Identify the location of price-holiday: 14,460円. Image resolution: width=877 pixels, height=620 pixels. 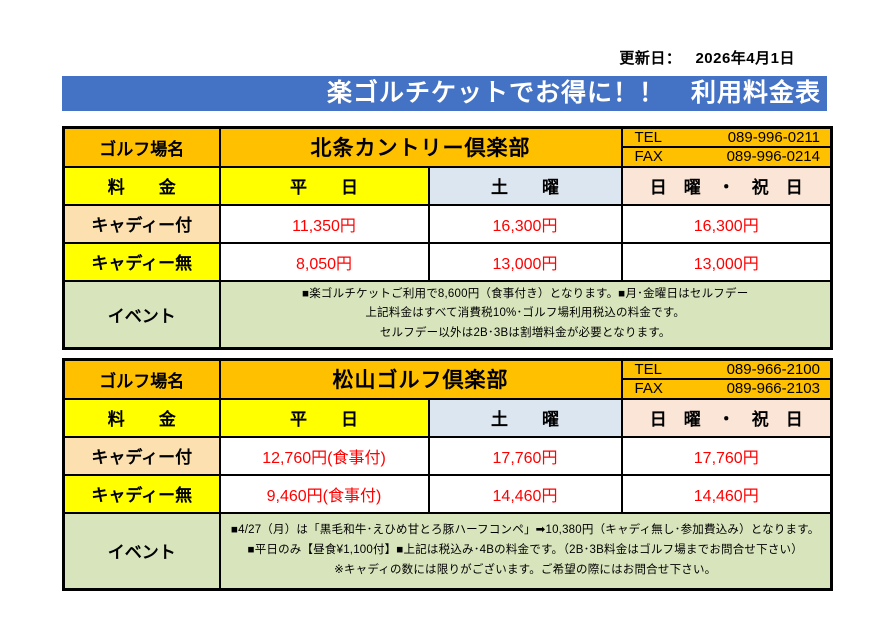
(726, 493).